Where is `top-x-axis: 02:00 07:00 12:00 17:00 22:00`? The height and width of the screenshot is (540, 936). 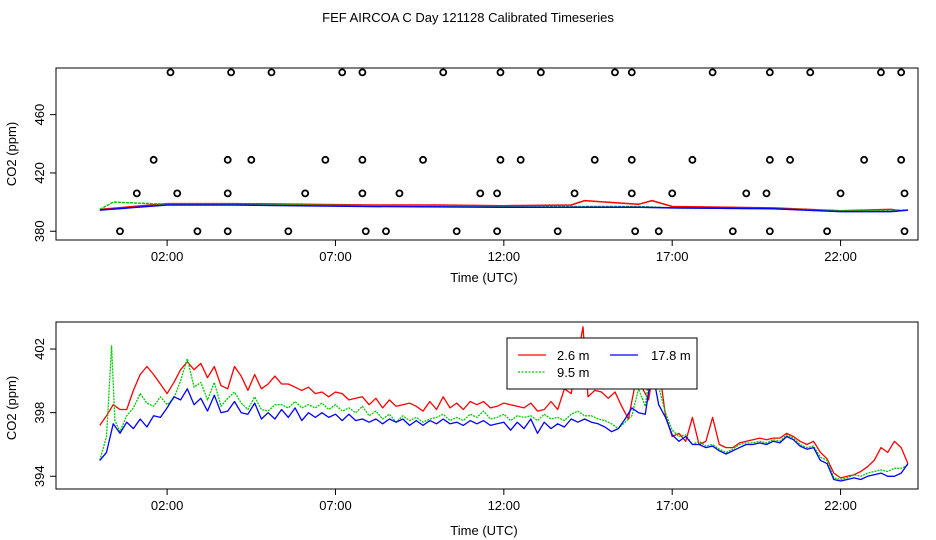 top-x-axis: 02:00 07:00 12:00 17:00 22:00 is located at coordinates (504, 252).